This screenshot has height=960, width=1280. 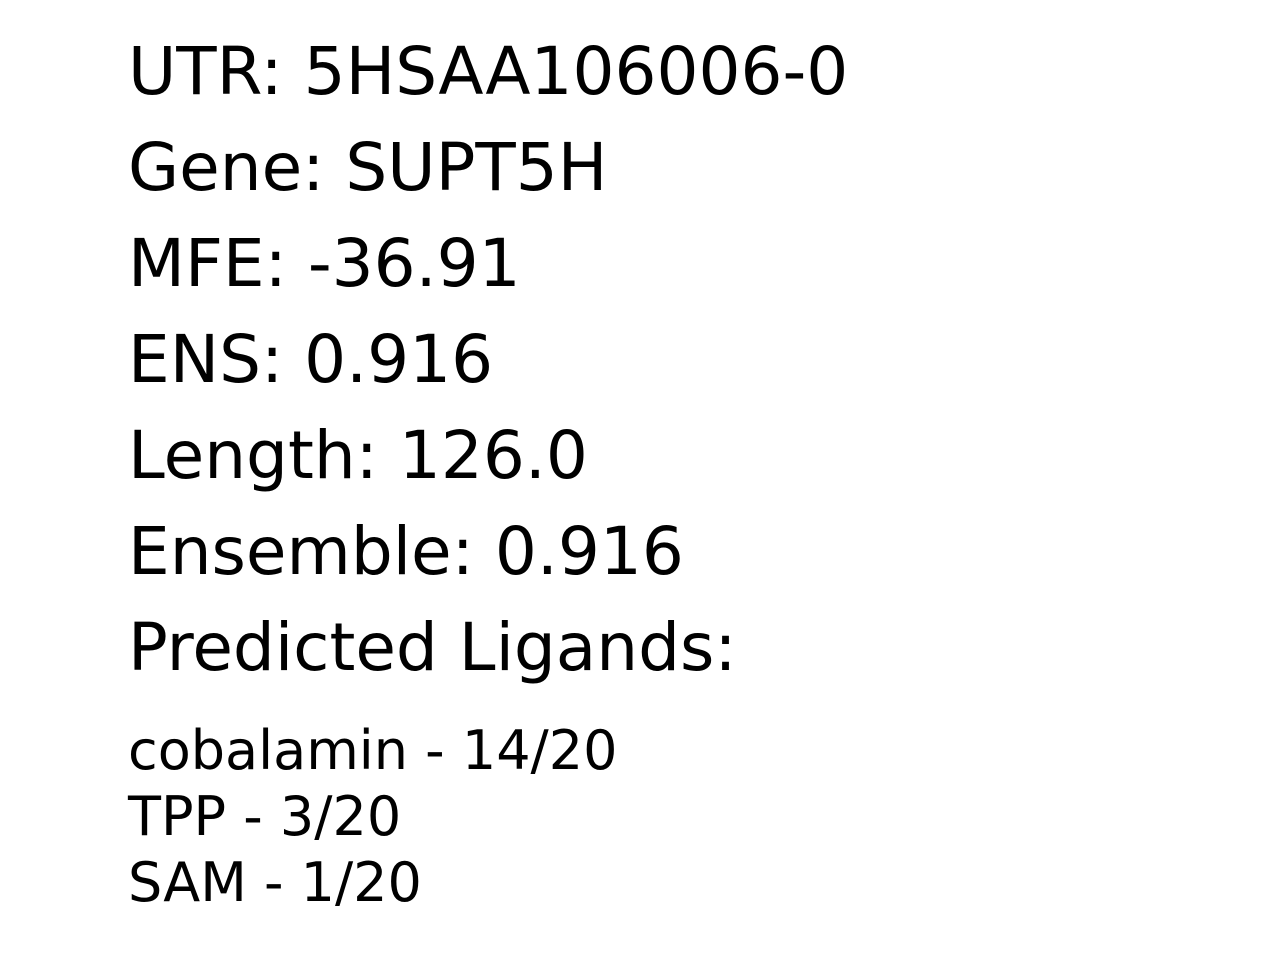 I want to click on ligand-list: cobalamin - 14/20 TPP - 3/20 SAM - 1/20, so click(x=372, y=817).